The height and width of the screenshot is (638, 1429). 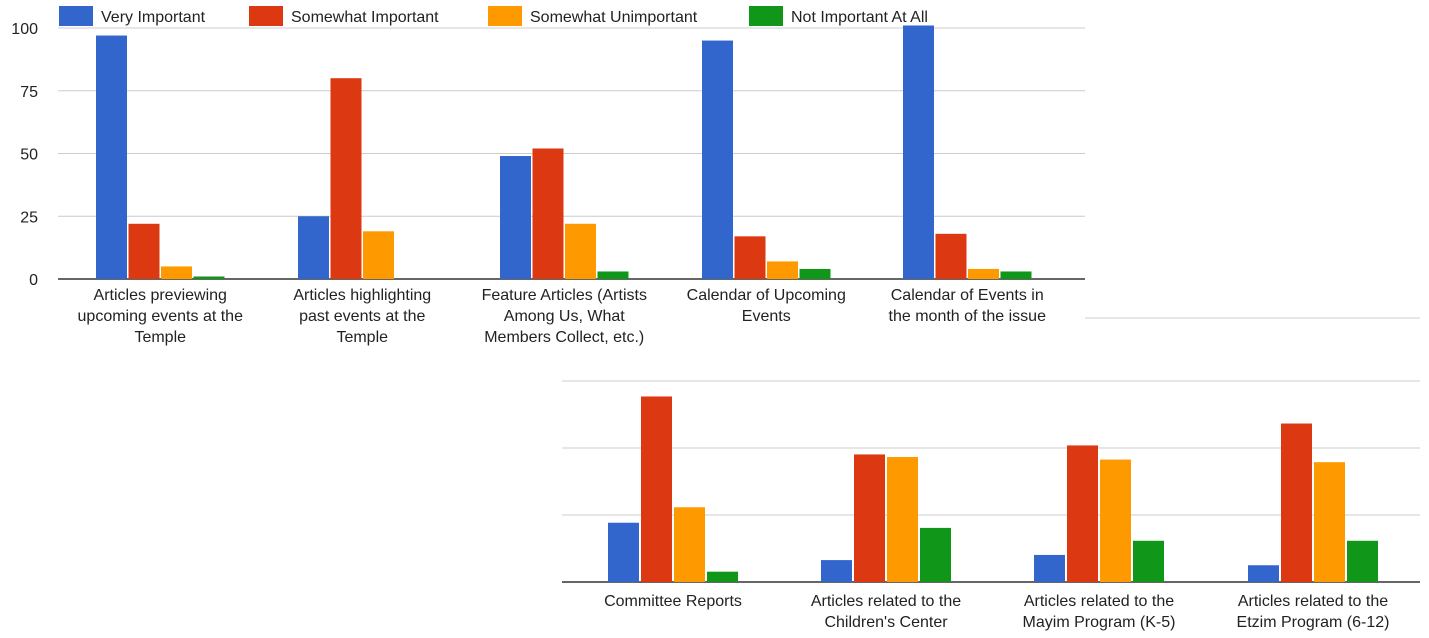 What do you see at coordinates (24, 29) in the screenshot?
I see `y-tick-label: 100` at bounding box center [24, 29].